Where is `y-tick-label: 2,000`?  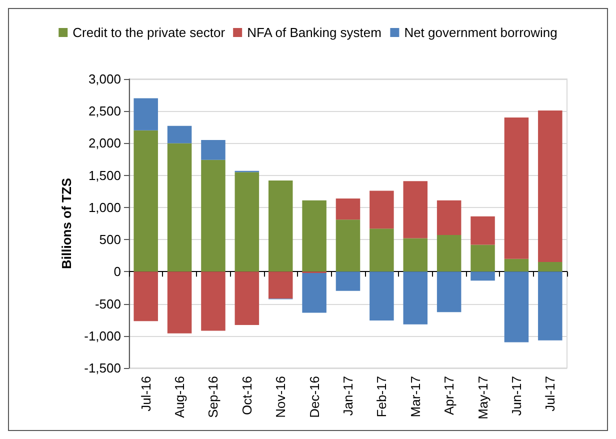
y-tick-label: 2,000 is located at coordinates (104, 143).